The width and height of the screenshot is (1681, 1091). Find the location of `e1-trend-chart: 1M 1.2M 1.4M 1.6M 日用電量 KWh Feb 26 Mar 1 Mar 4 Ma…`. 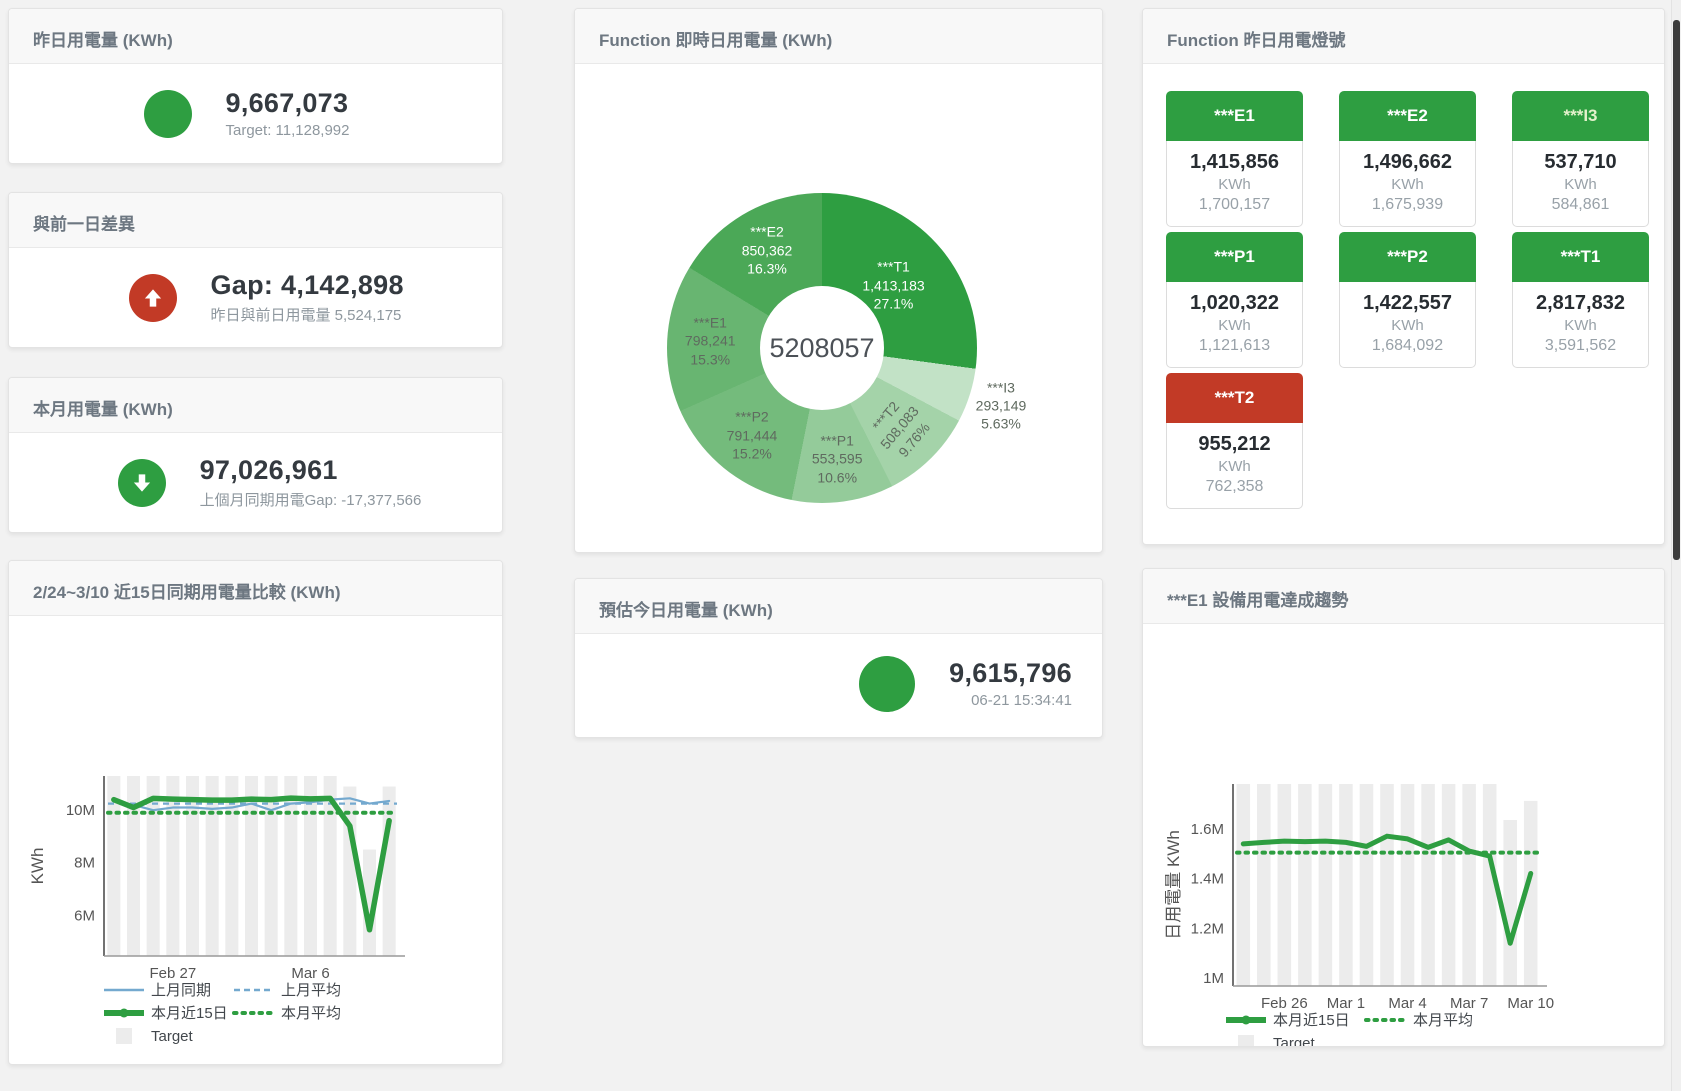

e1-trend-chart: 1M 1.2M 1.4M 1.6M 日用電量 KWh Feb 26 Mar 1 Mar 4 Ma… is located at coordinates (1403, 838).